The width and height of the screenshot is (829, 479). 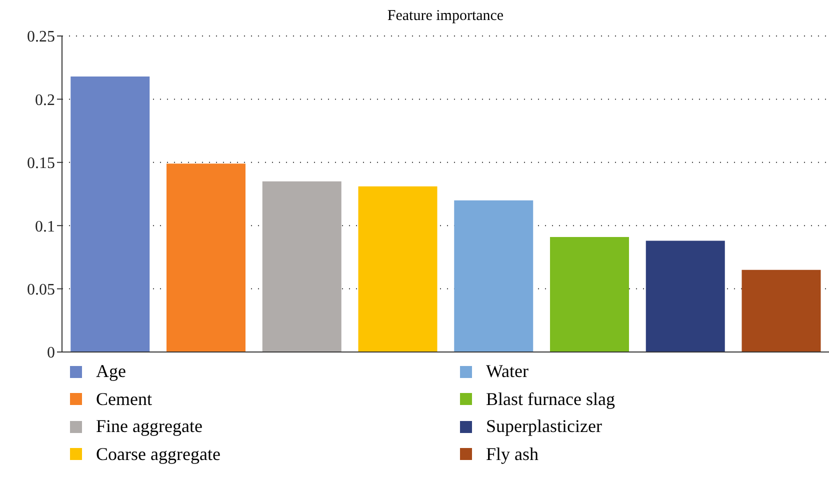 I want to click on legend-label: Coarse aggregate, so click(x=158, y=454).